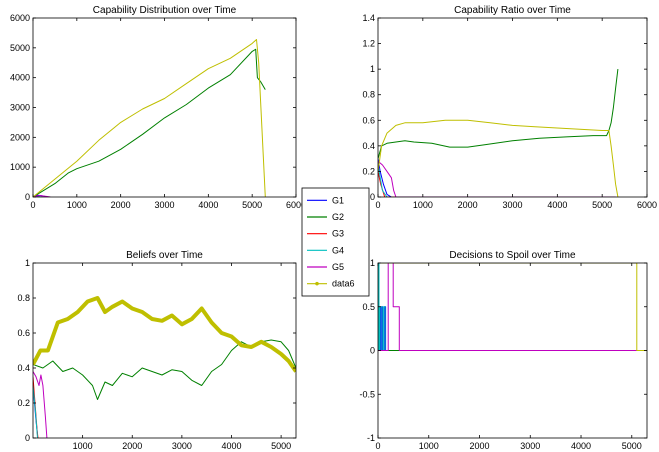 This screenshot has width=659, height=452. I want to click on legend-label: G4, so click(338, 250).